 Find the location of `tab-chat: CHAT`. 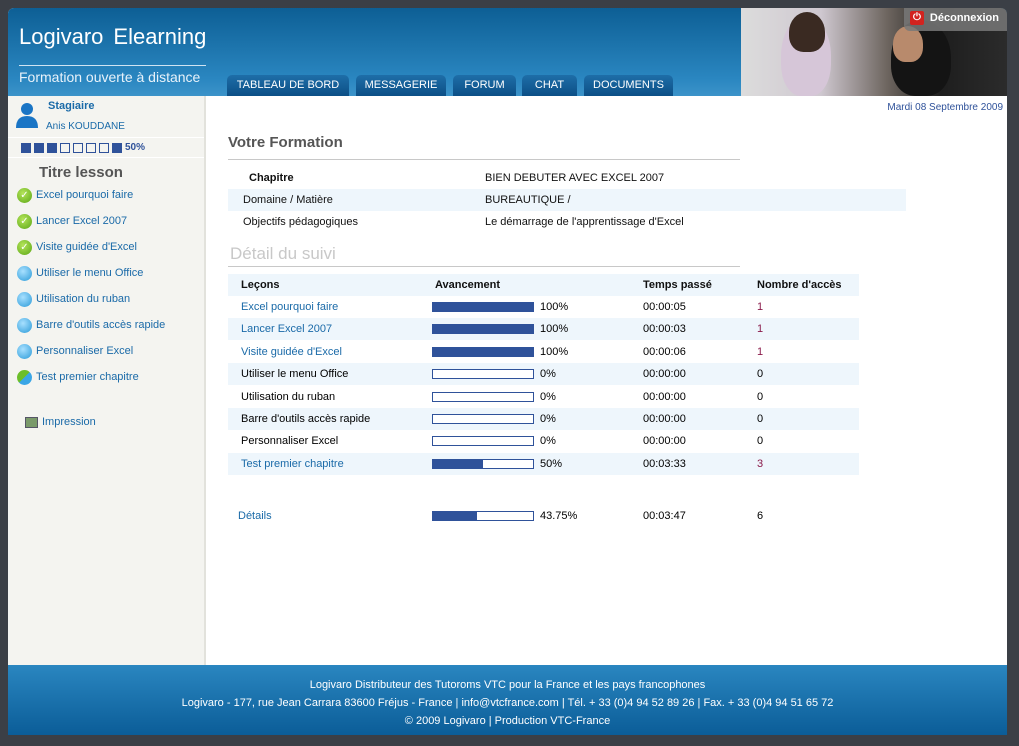

tab-chat: CHAT is located at coordinates (549, 85).